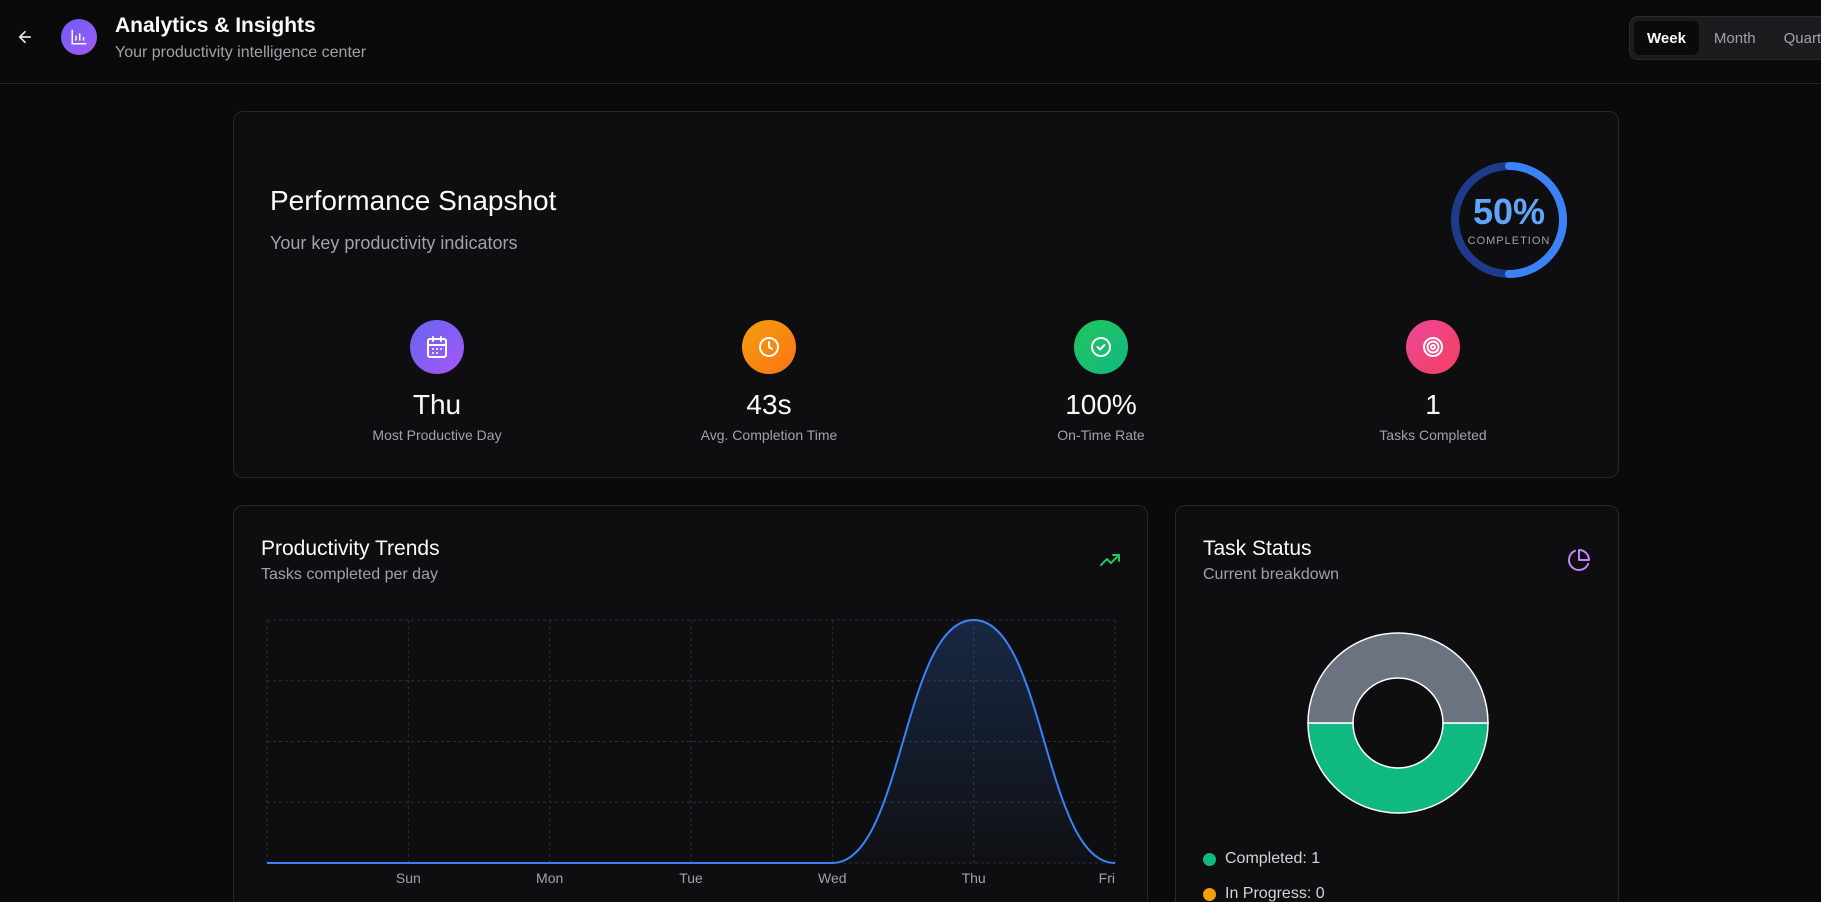 This screenshot has height=902, width=1821. What do you see at coordinates (691, 878) in the screenshot?
I see `x-tick-label: Tue` at bounding box center [691, 878].